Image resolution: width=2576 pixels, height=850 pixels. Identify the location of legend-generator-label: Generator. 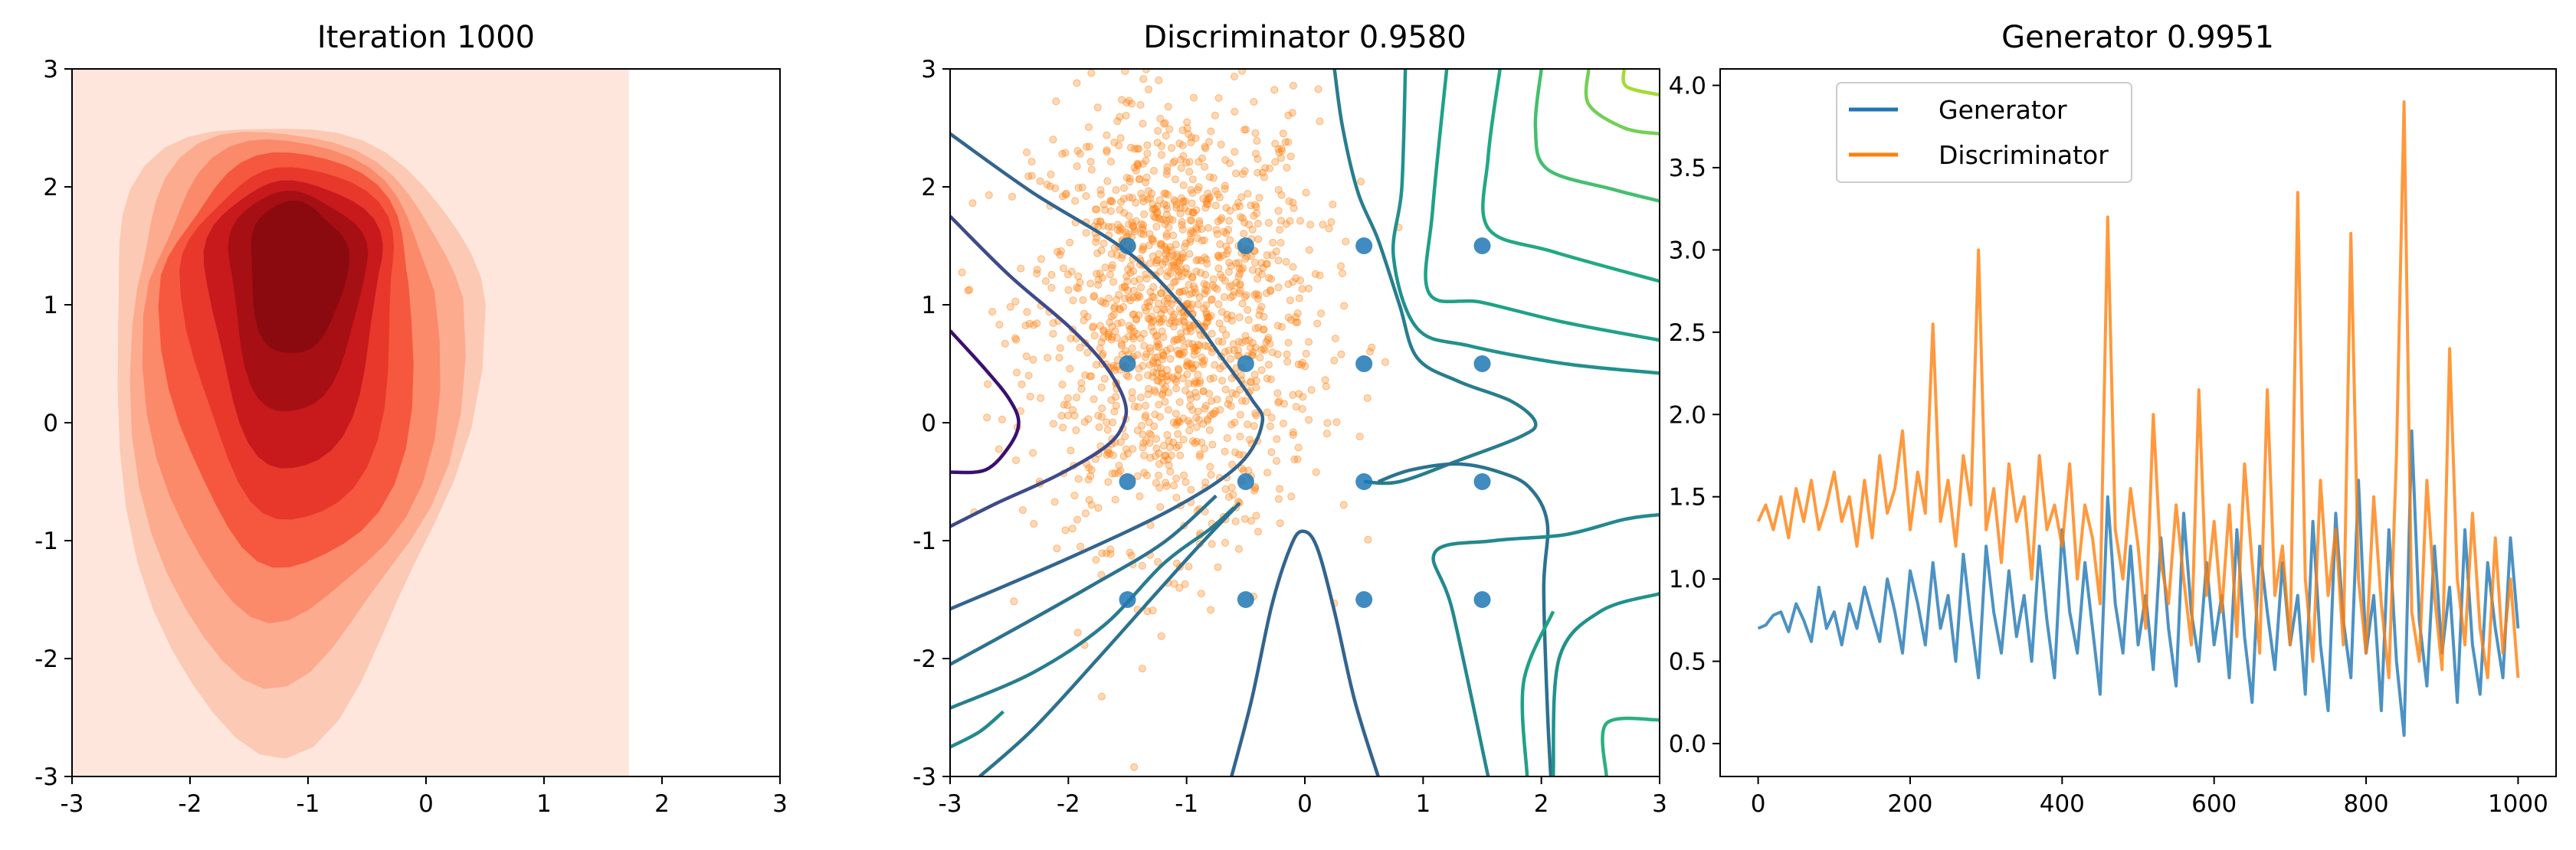
(2003, 110).